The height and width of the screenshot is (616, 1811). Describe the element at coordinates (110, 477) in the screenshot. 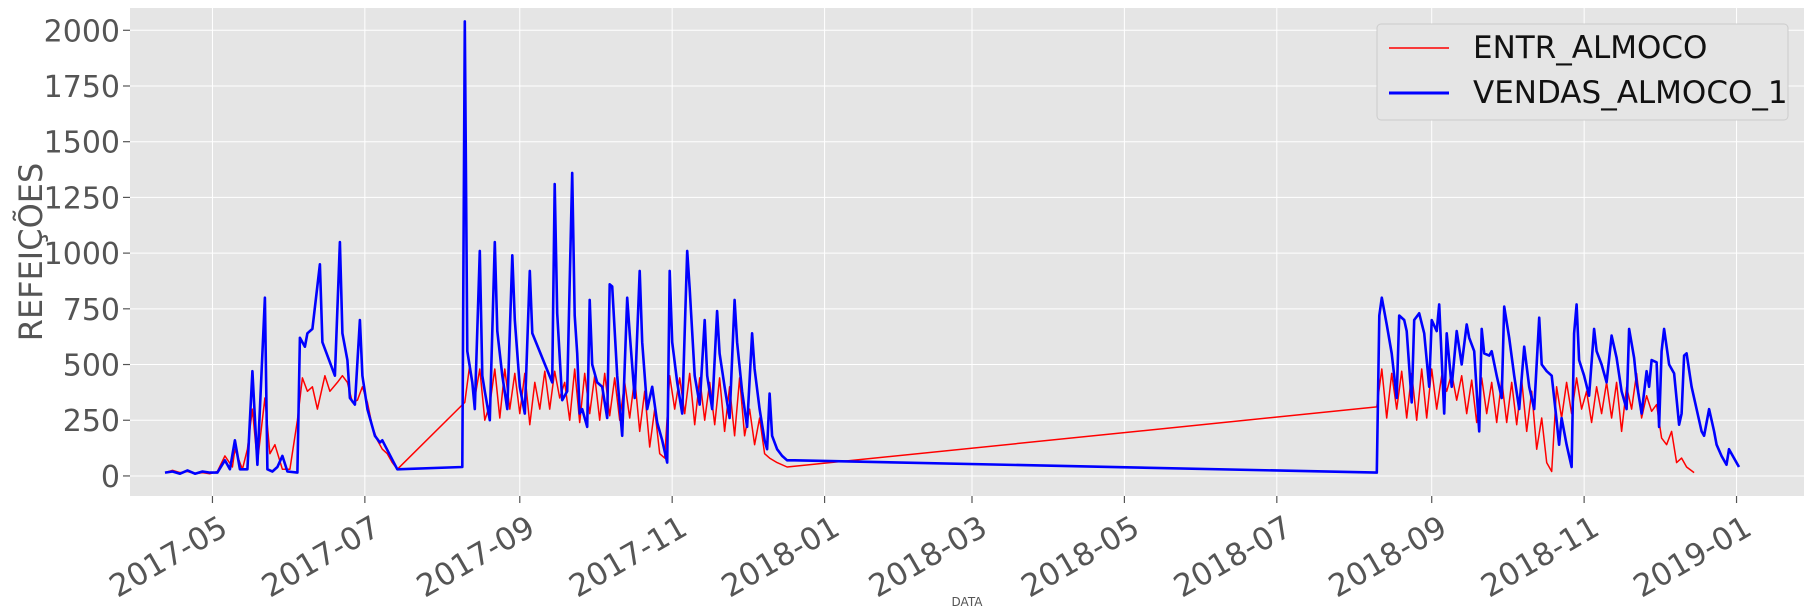

I see `y-tick-label: 0` at that location.